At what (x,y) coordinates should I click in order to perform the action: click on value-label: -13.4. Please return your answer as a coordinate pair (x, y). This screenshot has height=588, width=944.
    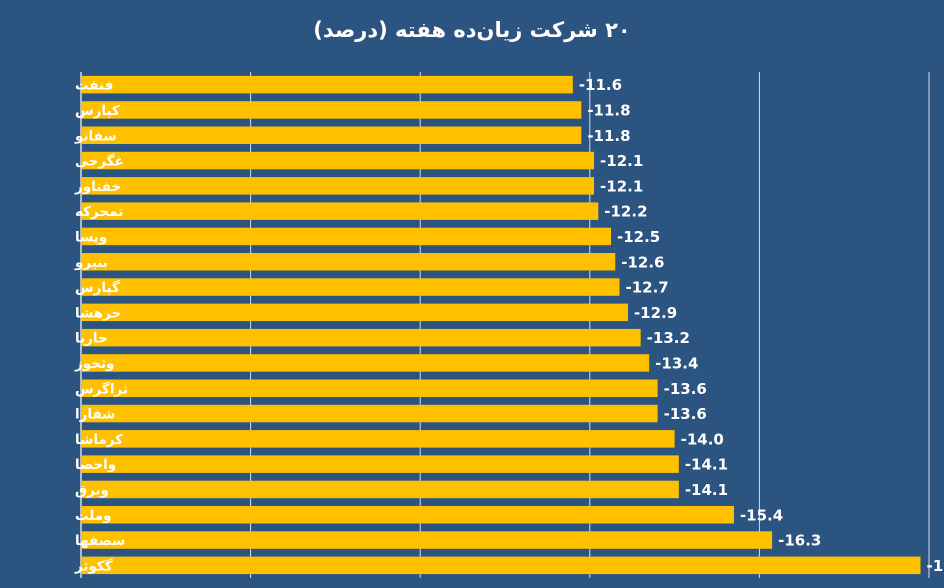
    Looking at the image, I should click on (676, 363).